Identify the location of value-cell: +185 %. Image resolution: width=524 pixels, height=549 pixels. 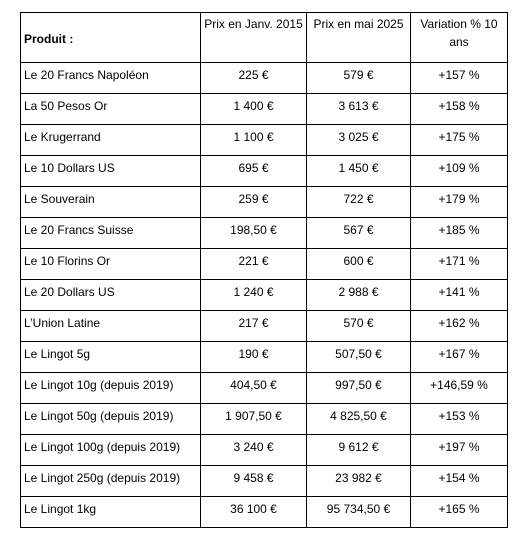
(459, 233).